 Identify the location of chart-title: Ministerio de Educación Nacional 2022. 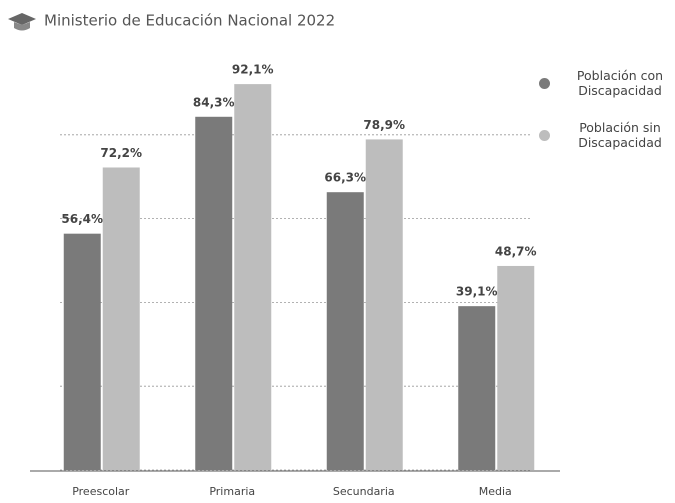
(189, 21).